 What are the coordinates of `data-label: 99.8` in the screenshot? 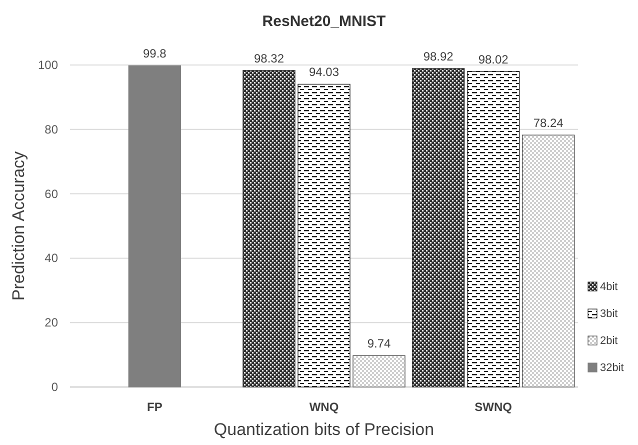 It's located at (154, 53).